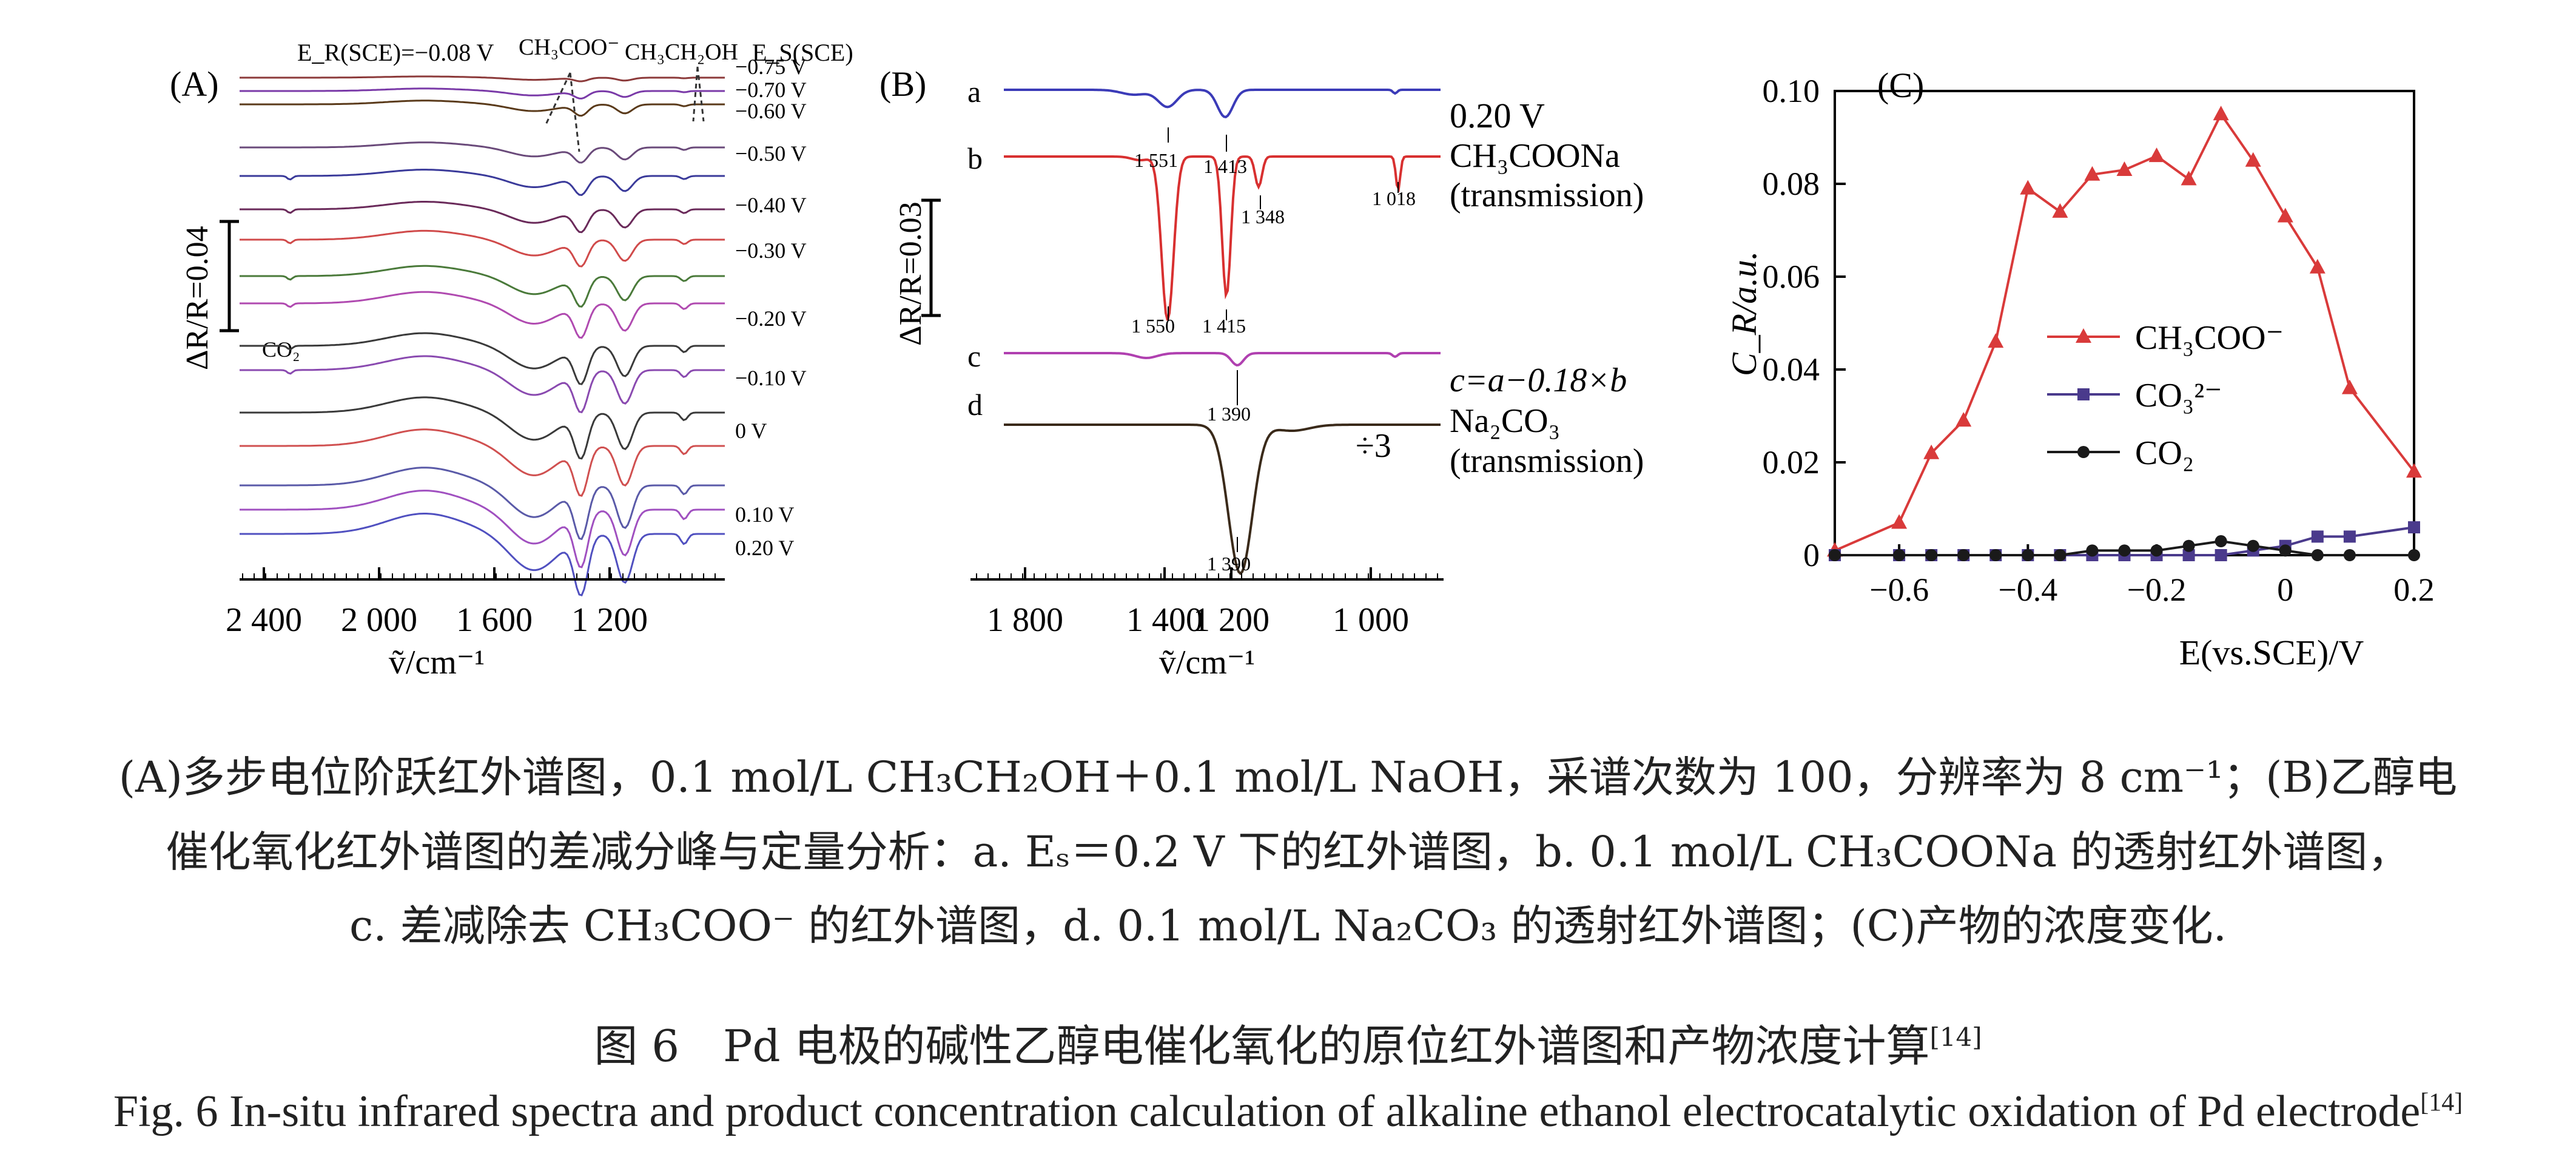 The image size is (2576, 1154). What do you see at coordinates (771, 205) in the screenshot?
I see `potential-label: −0.40 V` at bounding box center [771, 205].